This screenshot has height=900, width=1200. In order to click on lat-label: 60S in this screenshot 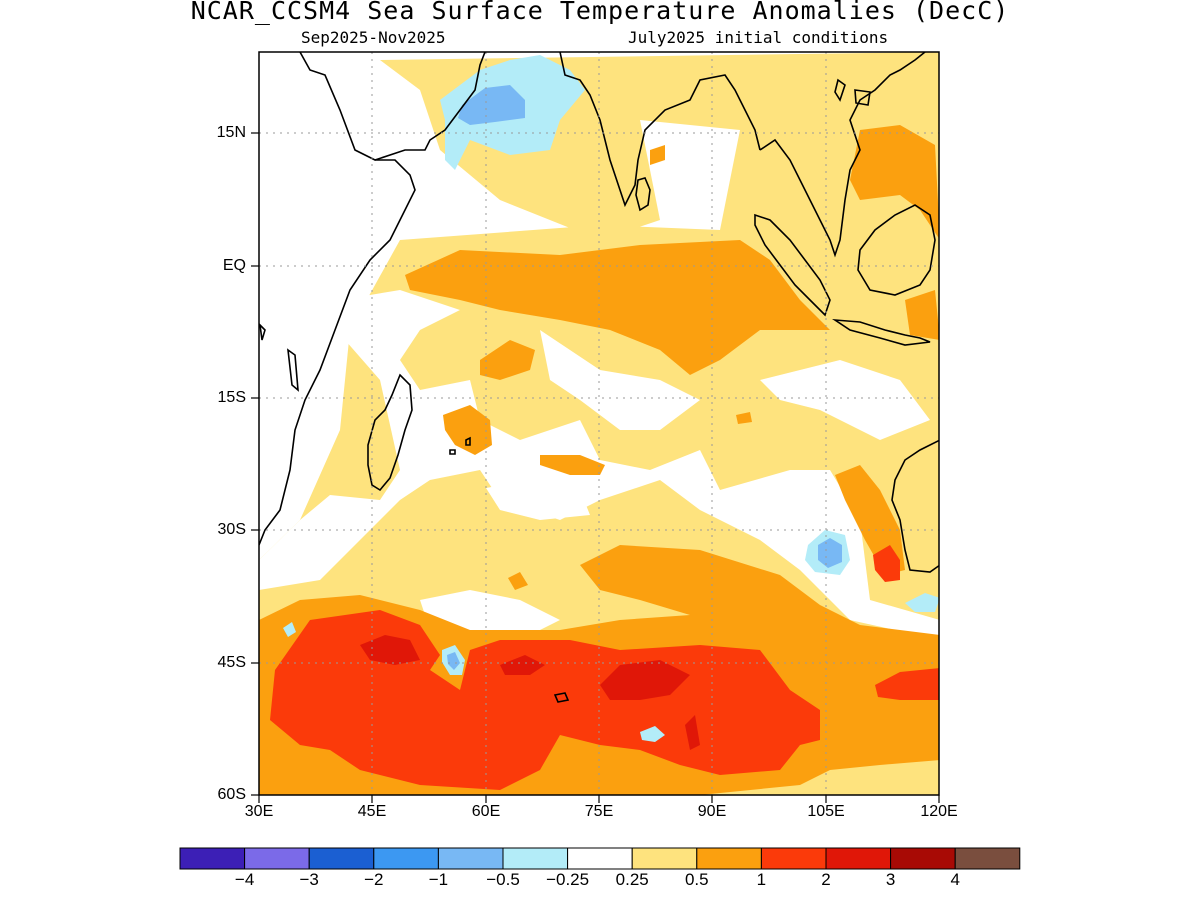, I will do `click(231, 794)`.